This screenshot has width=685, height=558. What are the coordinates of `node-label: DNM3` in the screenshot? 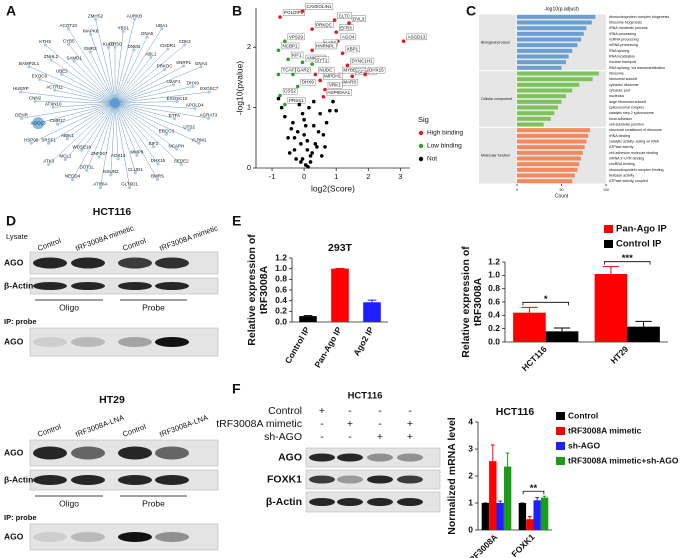 It's located at (133, 46).